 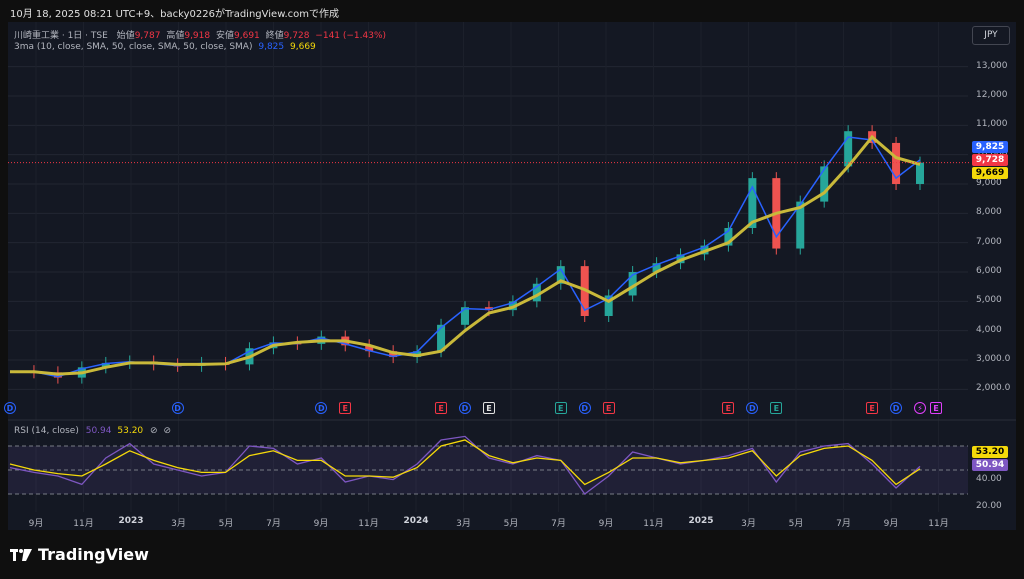 I want to click on close-value: 9,728, so click(x=296, y=36).